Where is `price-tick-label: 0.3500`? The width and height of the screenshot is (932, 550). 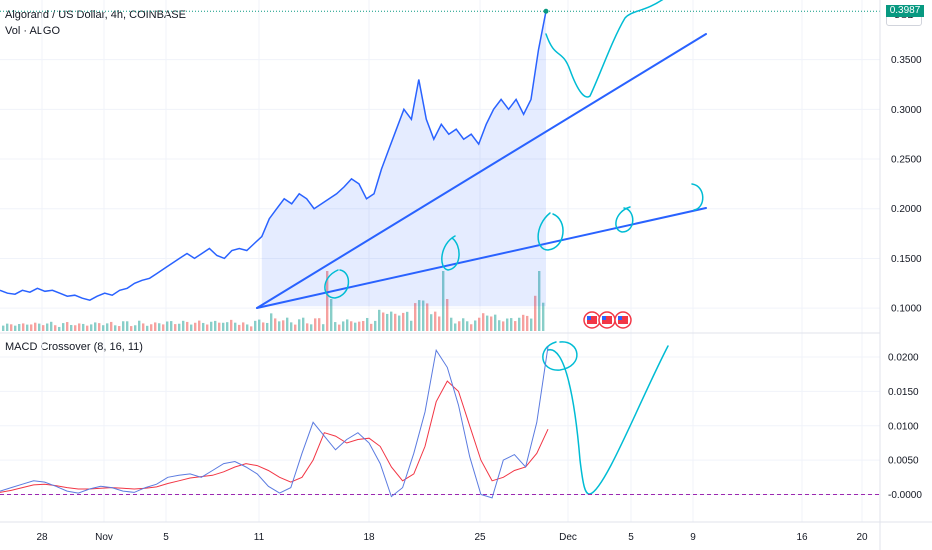 price-tick-label: 0.3500 is located at coordinates (906, 60).